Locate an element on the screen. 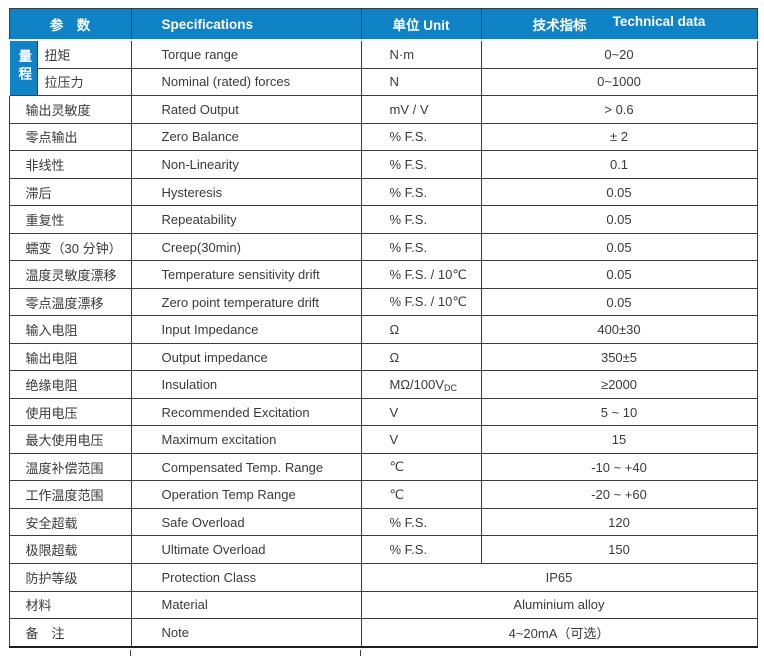 Image resolution: width=764 pixels, height=657 pixels. spec-cell: Output impedance is located at coordinates (246, 357).